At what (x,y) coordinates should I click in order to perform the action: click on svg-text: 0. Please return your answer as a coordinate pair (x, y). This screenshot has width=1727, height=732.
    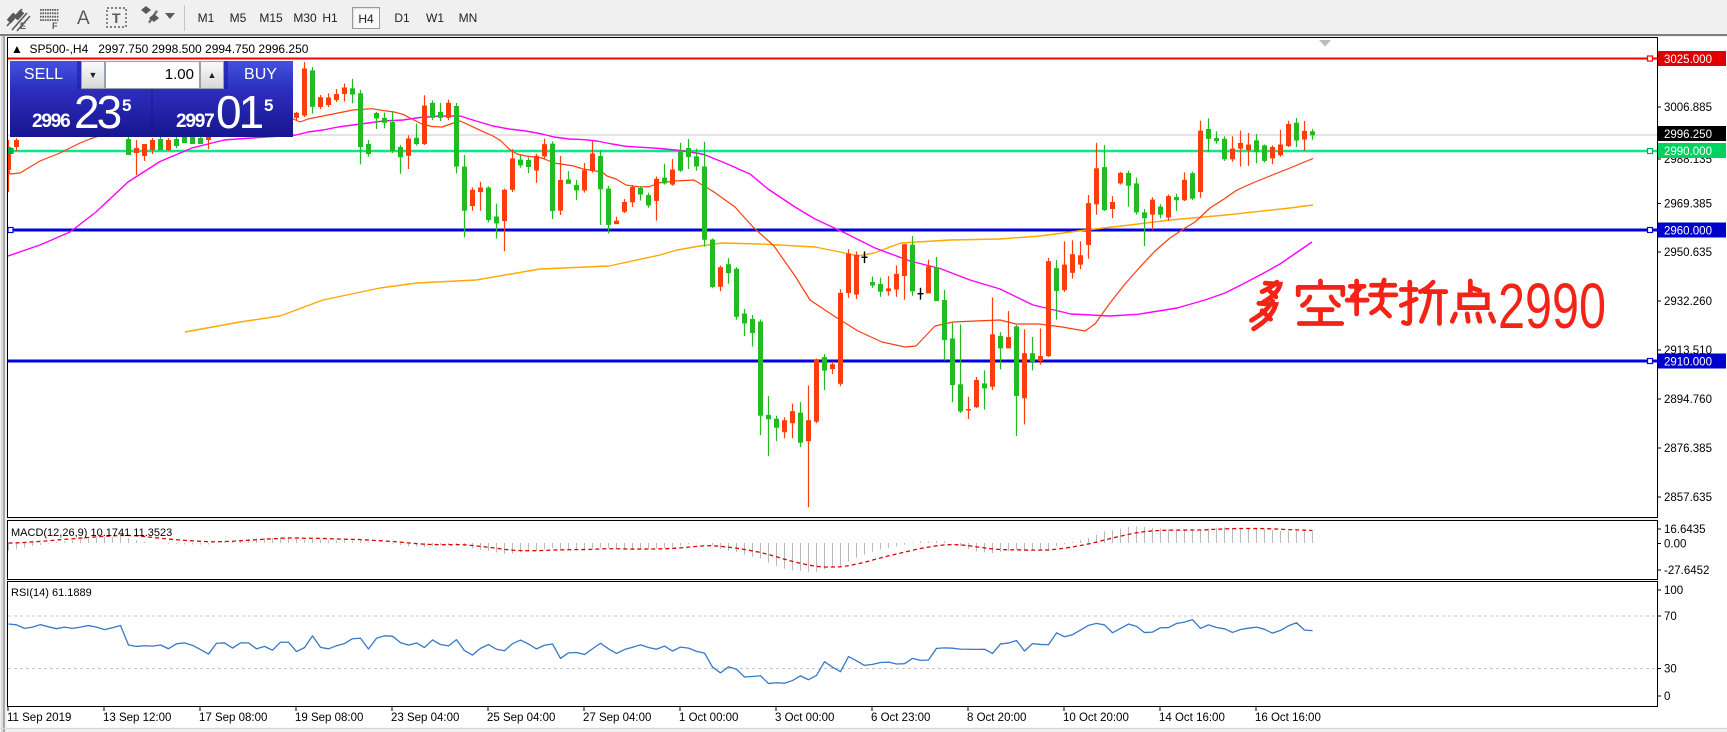
    Looking at the image, I should click on (1667, 697).